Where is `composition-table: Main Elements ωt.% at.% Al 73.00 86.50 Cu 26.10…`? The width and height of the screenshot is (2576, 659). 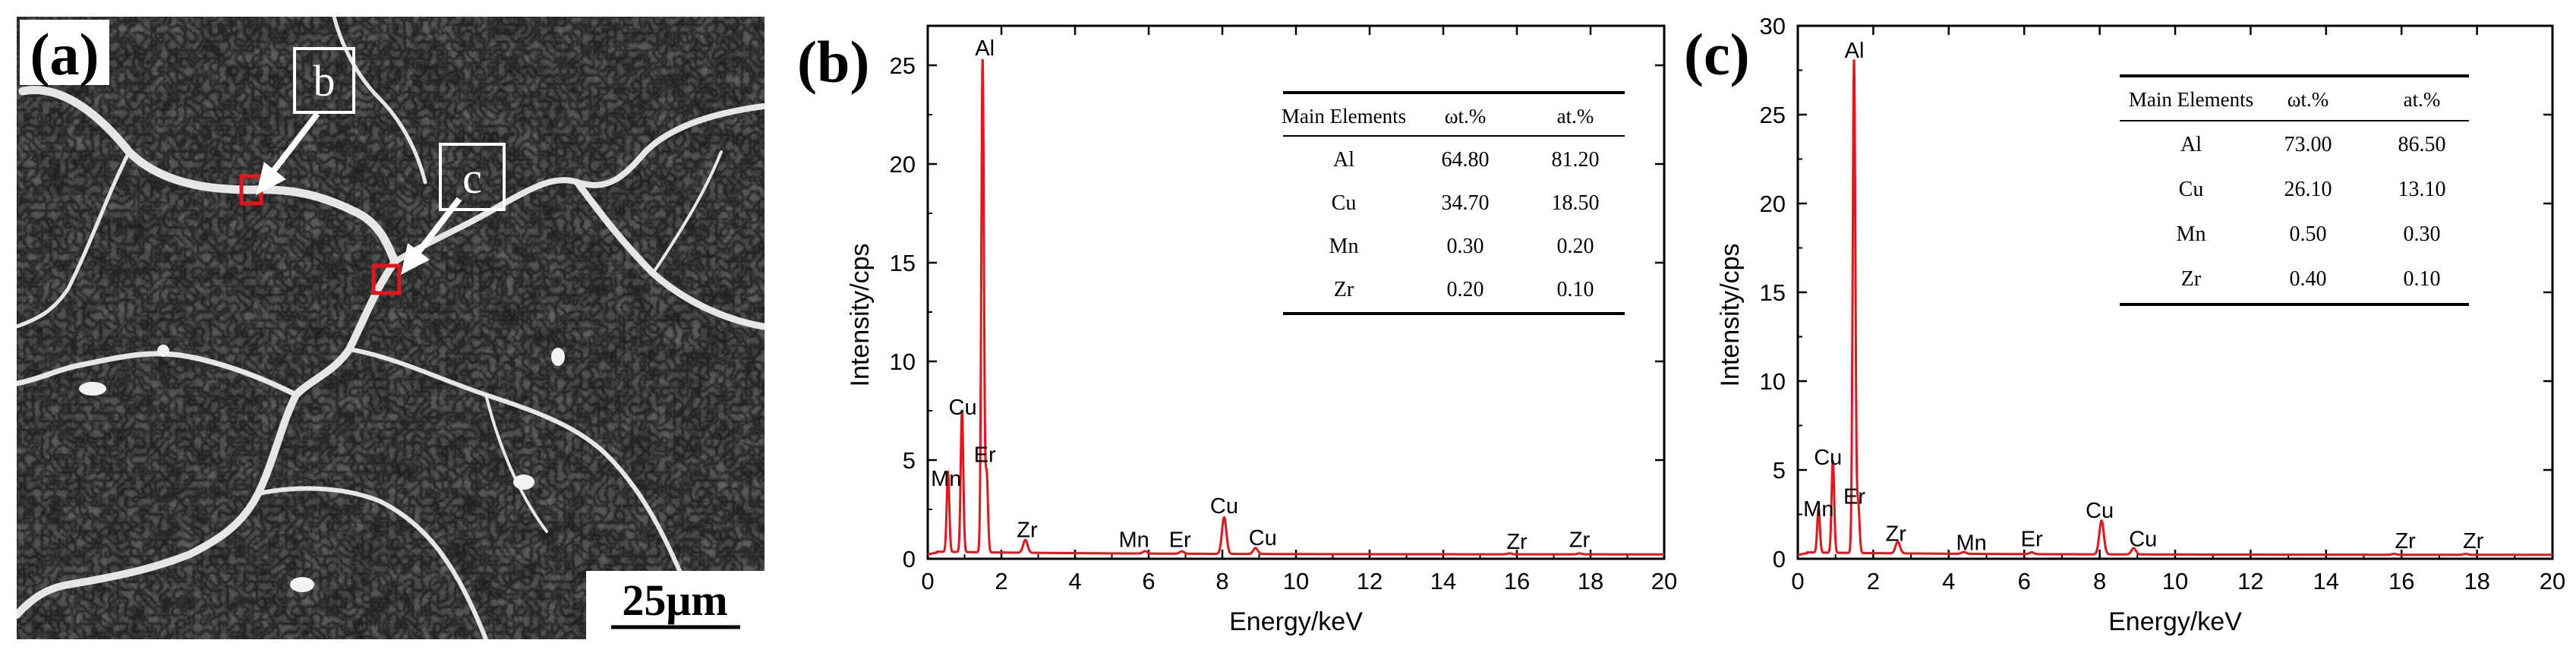
composition-table: Main Elements ωt.% at.% Al 73.00 86.50 Cu 26.10… is located at coordinates (2294, 190).